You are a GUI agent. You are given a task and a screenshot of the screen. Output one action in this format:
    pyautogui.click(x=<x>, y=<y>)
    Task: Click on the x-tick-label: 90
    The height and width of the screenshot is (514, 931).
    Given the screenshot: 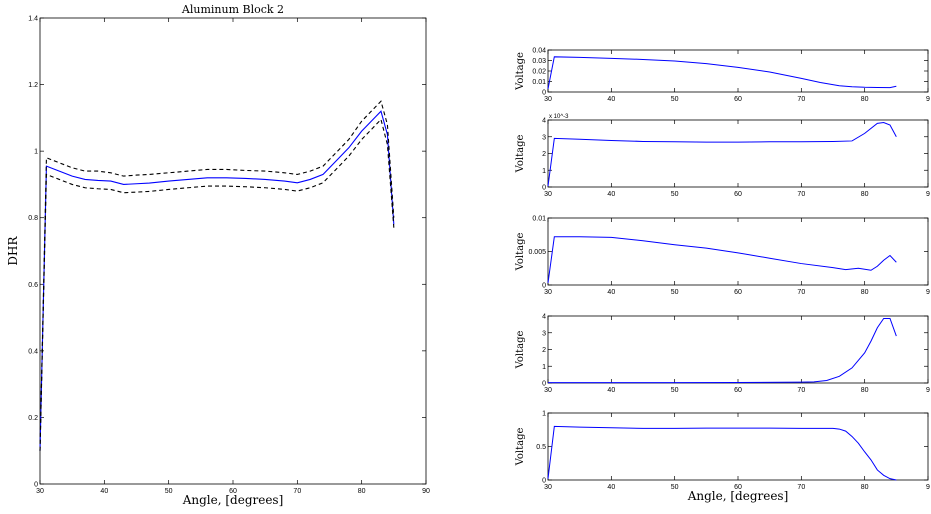 What is the action you would take?
    pyautogui.click(x=426, y=491)
    